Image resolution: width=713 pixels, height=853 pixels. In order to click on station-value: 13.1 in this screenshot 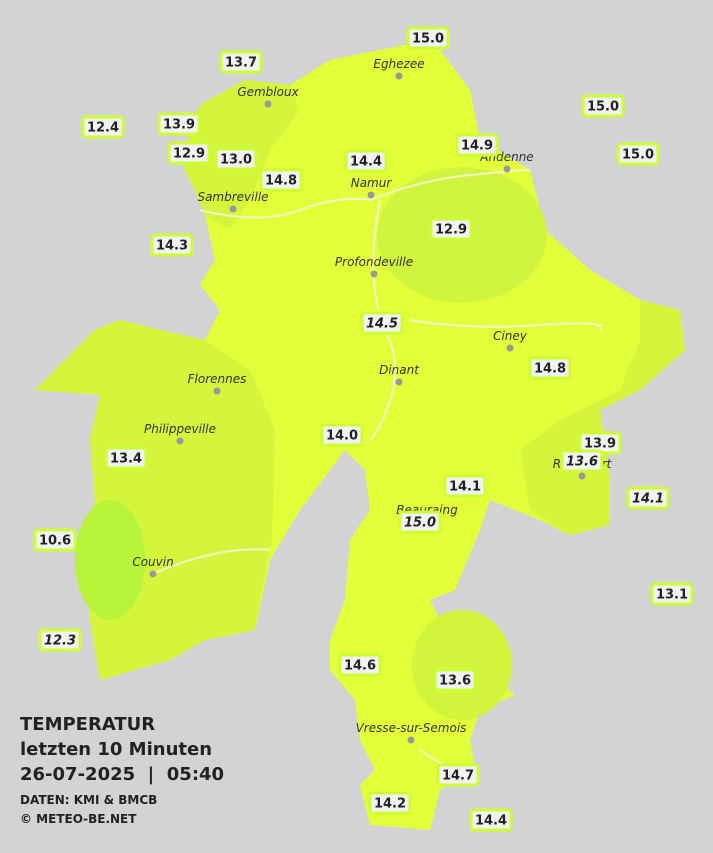, I will do `click(672, 595)`.